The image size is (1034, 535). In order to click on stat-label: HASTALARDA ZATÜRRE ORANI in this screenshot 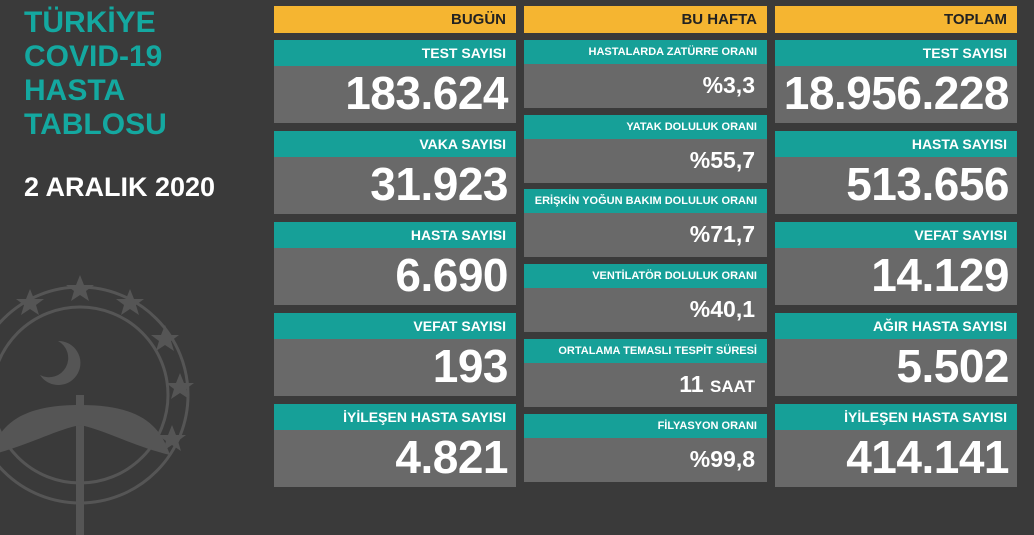, I will do `click(645, 52)`.